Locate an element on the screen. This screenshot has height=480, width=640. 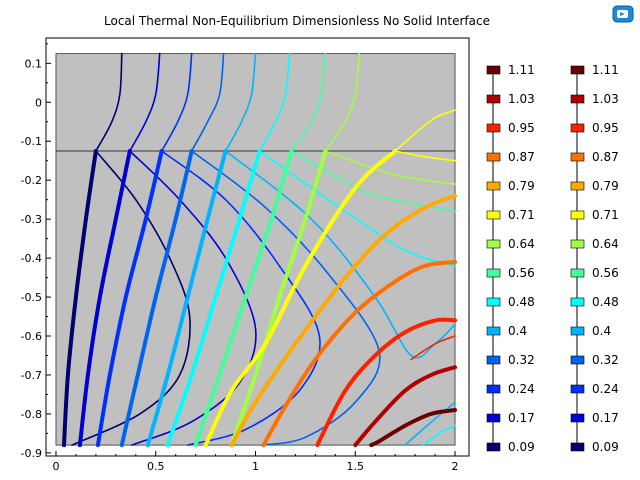
contour-line-0.17-thick-3 is located at coordinates (104, 298).